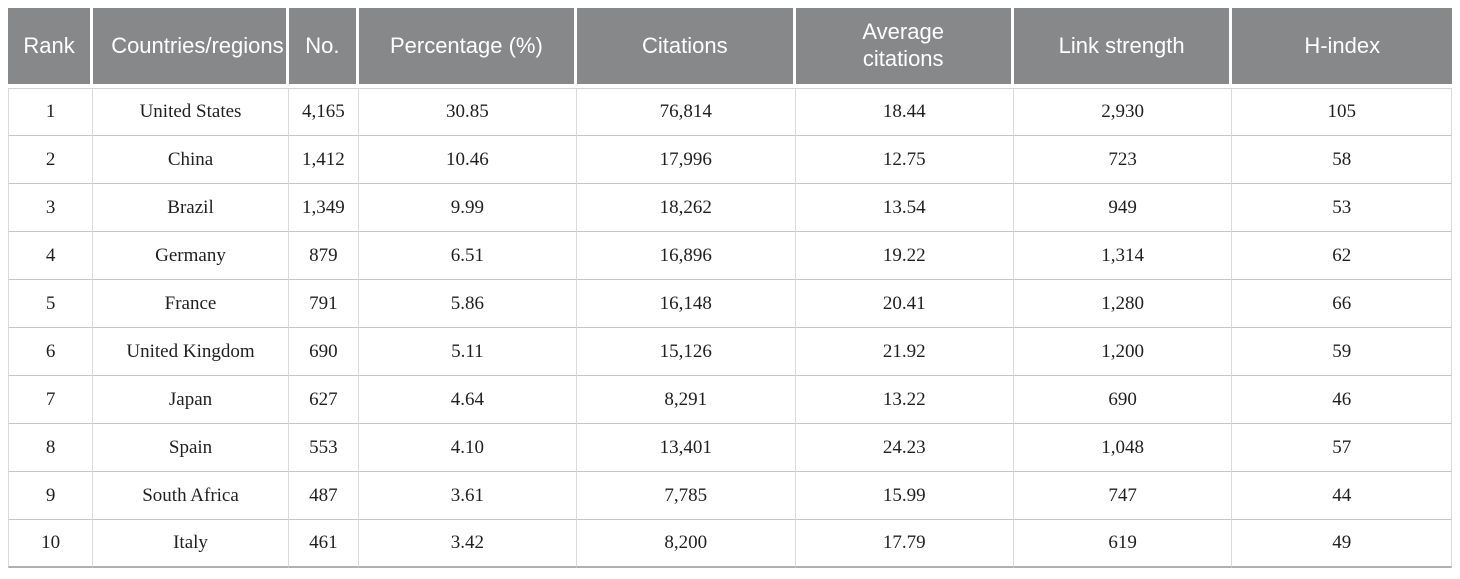  Describe the element at coordinates (51, 304) in the screenshot. I see `cell-rank: 5` at that location.